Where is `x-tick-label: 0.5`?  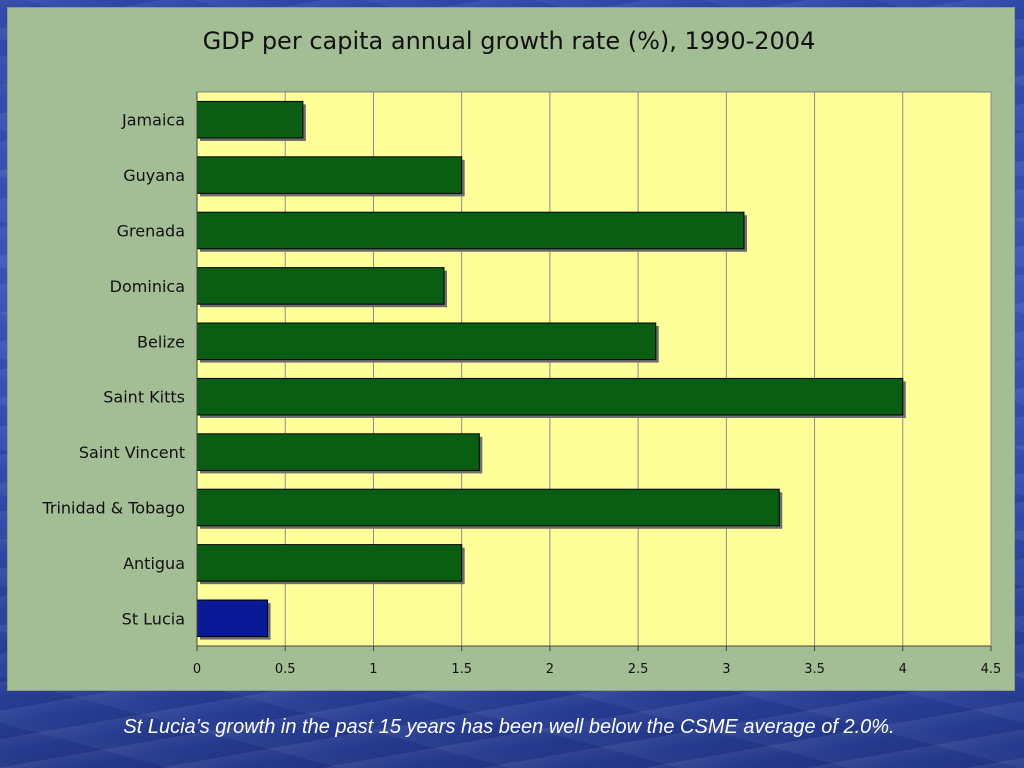 x-tick-label: 0.5 is located at coordinates (285, 669).